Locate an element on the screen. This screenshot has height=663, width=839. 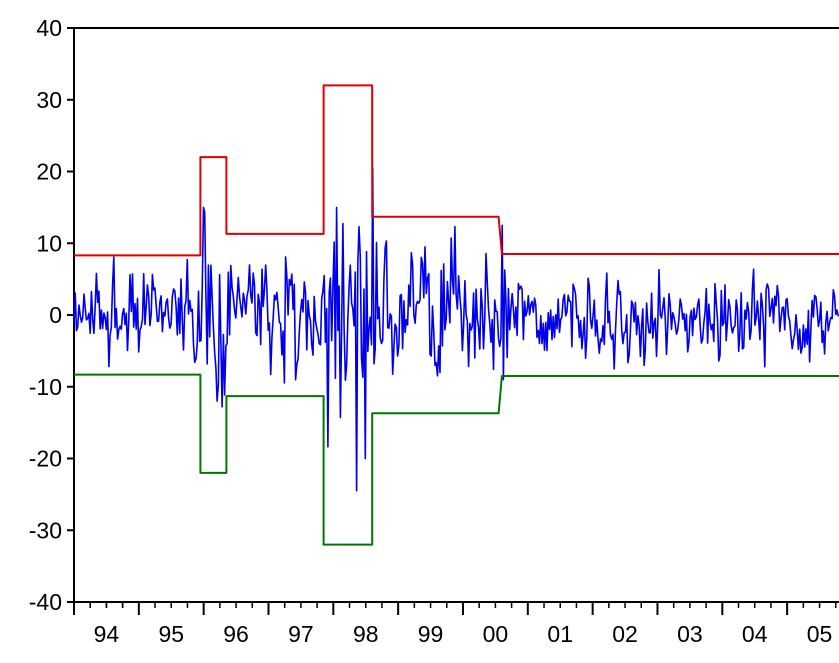
x-tick-label: 96 is located at coordinates (236, 634).